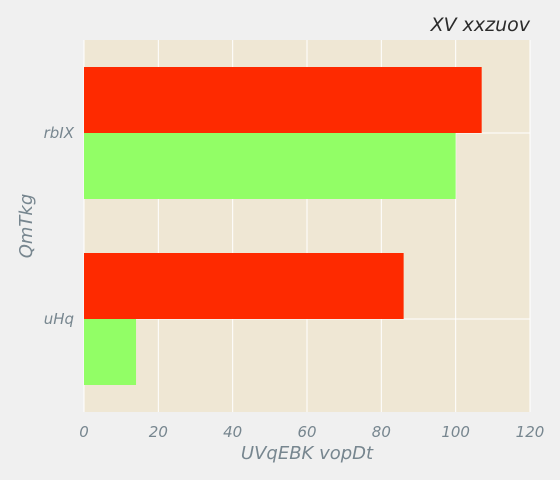  I want to click on x-tick-label: 100, so click(455, 432).